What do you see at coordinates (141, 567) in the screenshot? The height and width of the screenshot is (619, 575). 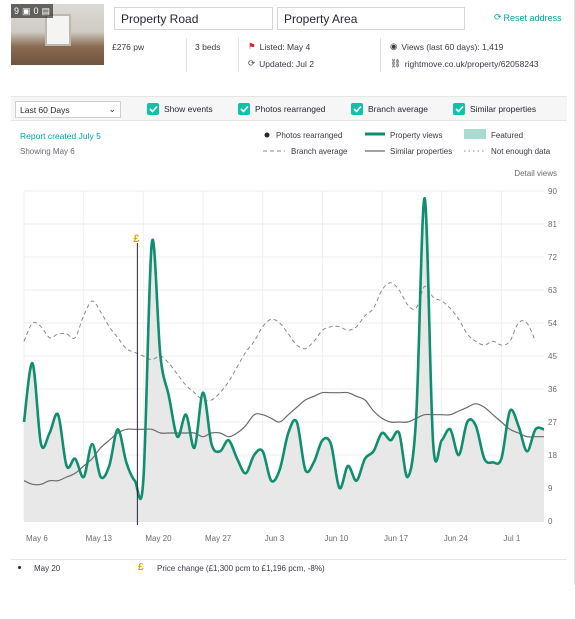 I see `pound-icon: £` at bounding box center [141, 567].